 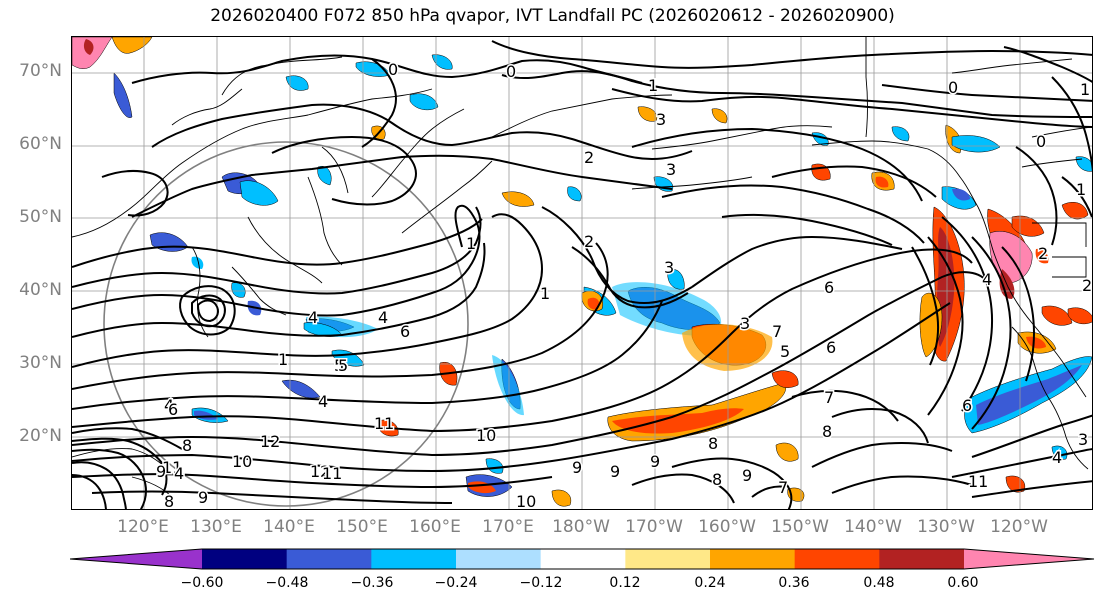 What do you see at coordinates (1029, 559) in the screenshot?
I see `colorbar-extend-max` at bounding box center [1029, 559].